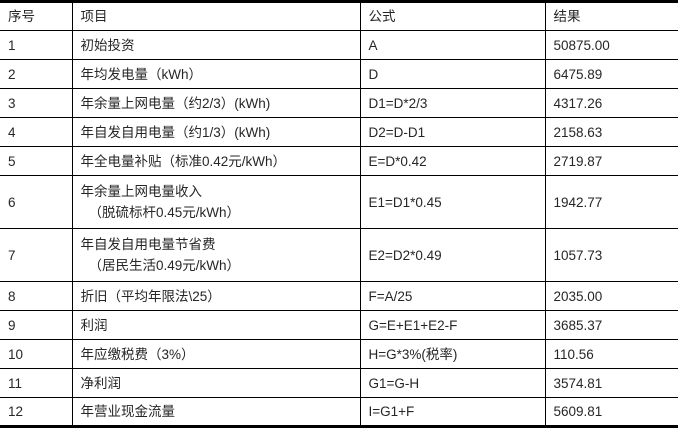 The image size is (685, 428). I want to click on cell-result: 1942.77, so click(611, 202).